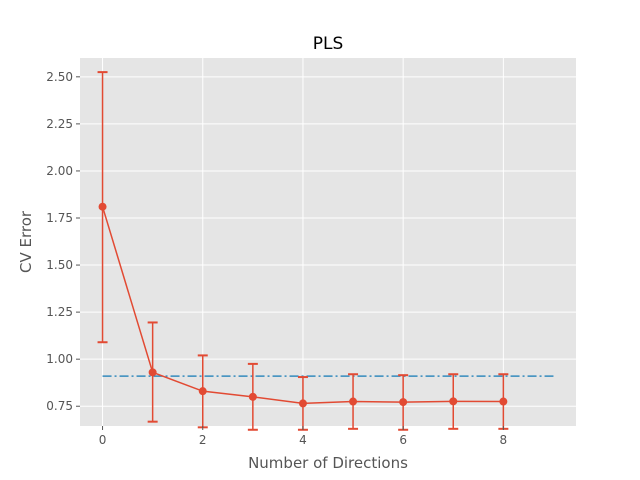 This screenshot has width=640, height=480. I want to click on y-axis-label: CV Error, so click(26, 241).